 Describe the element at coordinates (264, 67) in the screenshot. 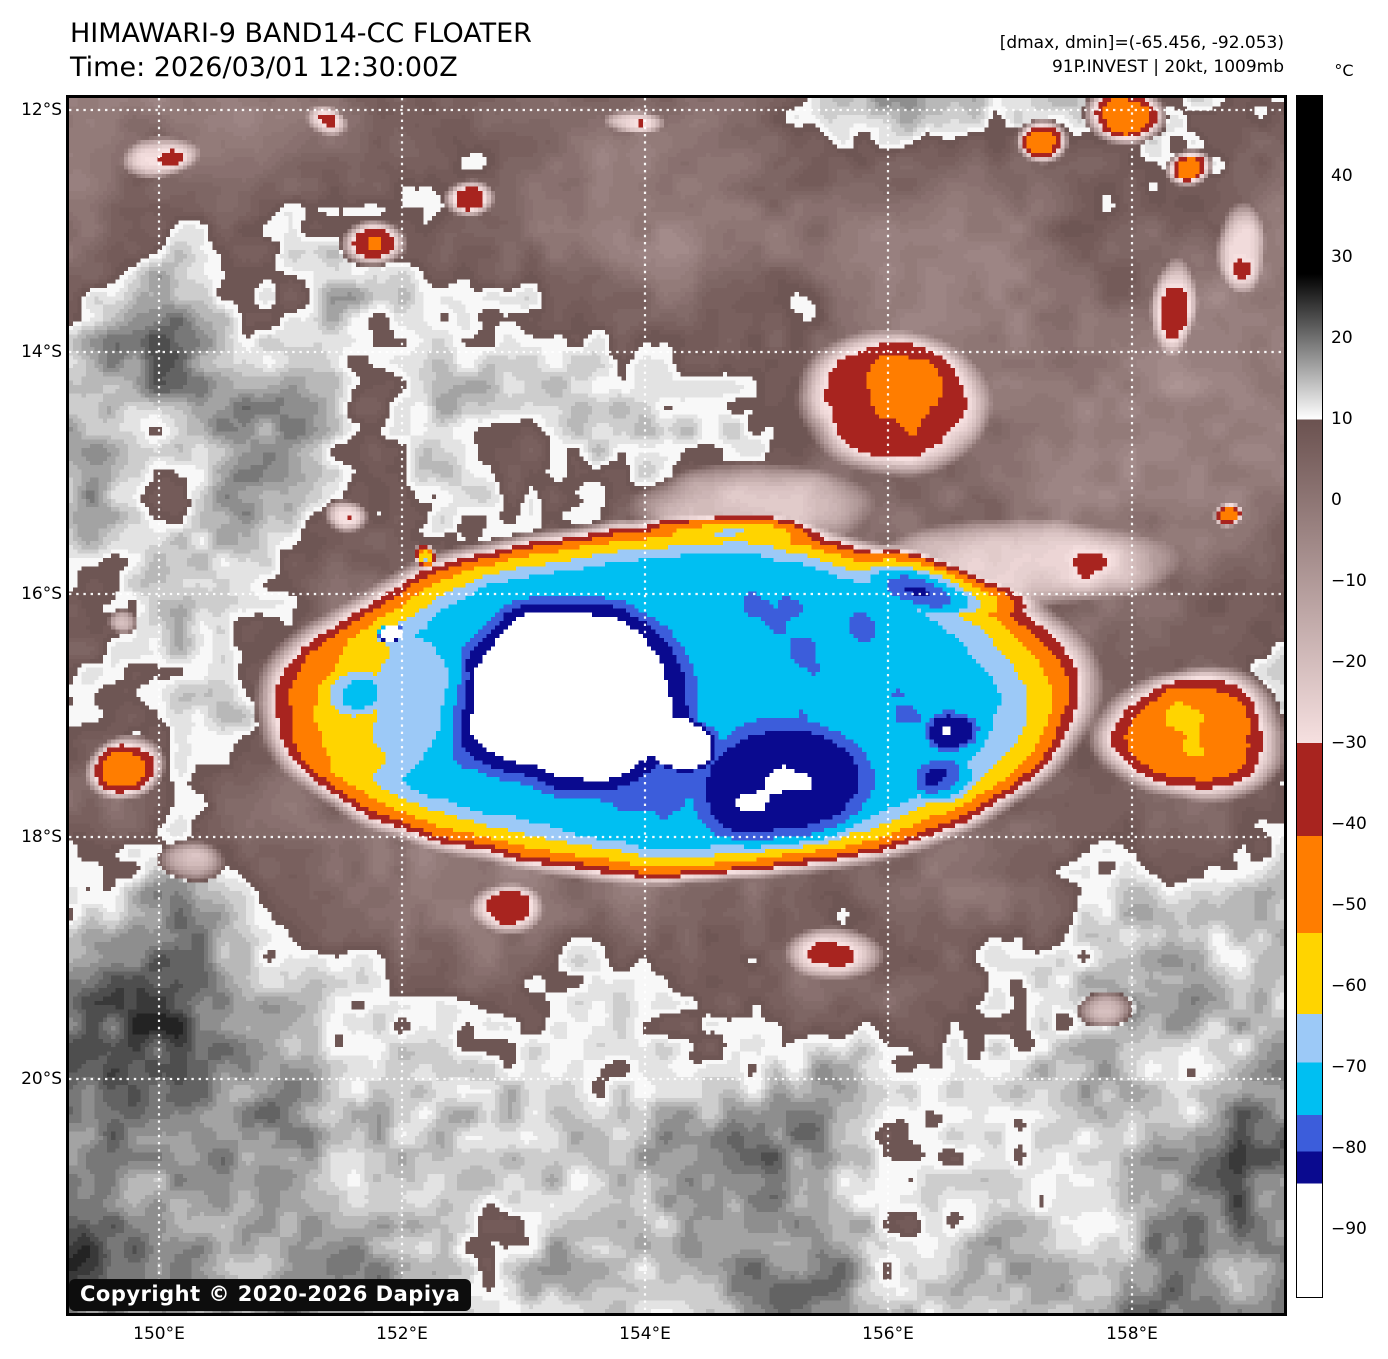

I see `chart-subtitle: Time: 2026/03/01 12:30:00Z` at that location.